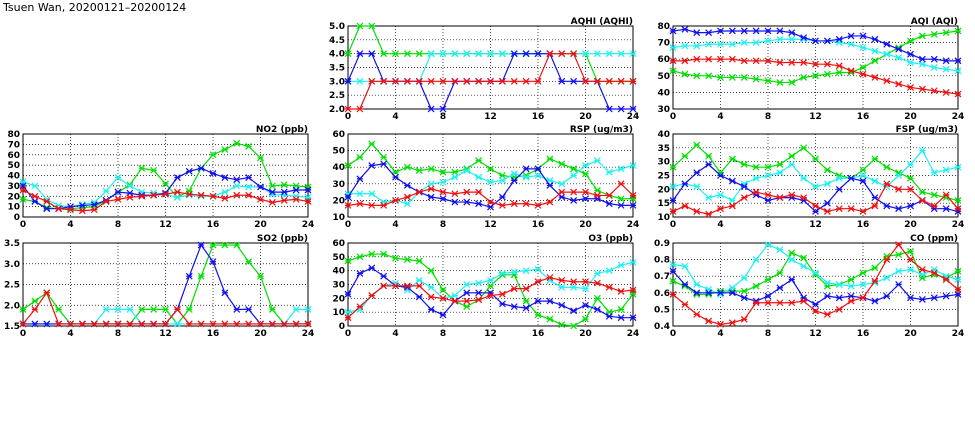 The image size is (975, 447). Describe the element at coordinates (282, 239) in the screenshot. I see `chart-title: SO2 (ppb)` at that location.